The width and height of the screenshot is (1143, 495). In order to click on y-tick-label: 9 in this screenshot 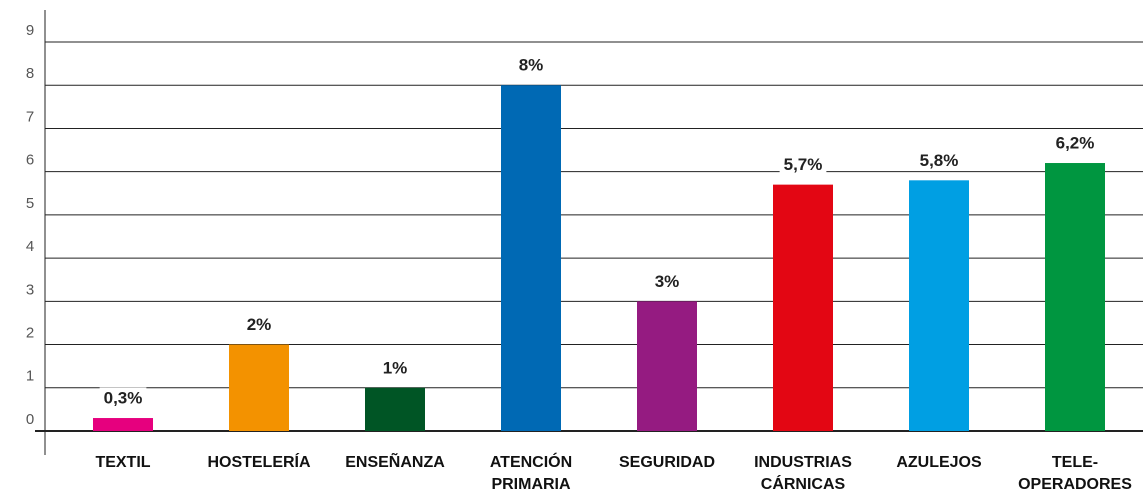, I will do `click(30, 30)`.